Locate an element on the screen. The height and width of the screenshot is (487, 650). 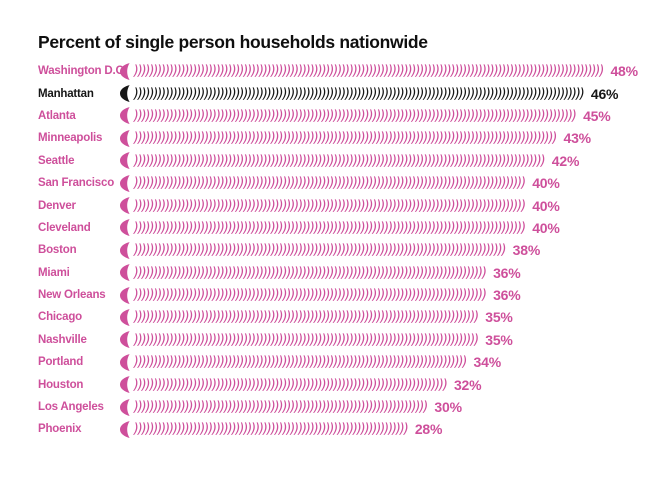
value-label: 28% is located at coordinates (428, 429).